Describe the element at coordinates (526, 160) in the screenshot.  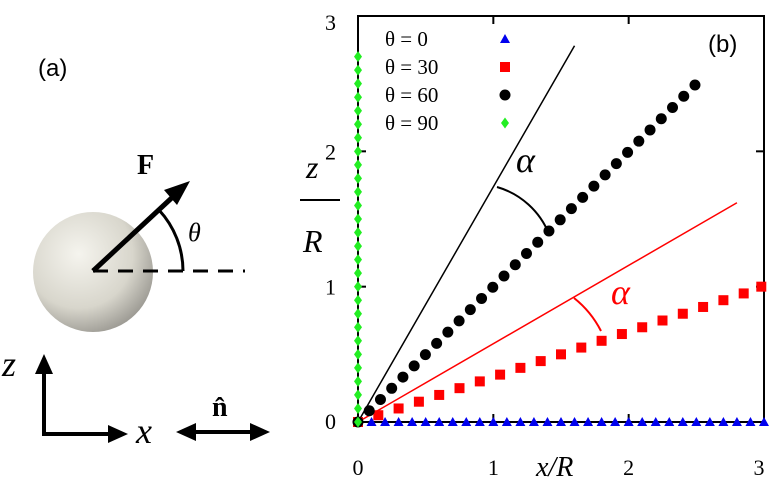
I see `alpha-label-black: α` at that location.